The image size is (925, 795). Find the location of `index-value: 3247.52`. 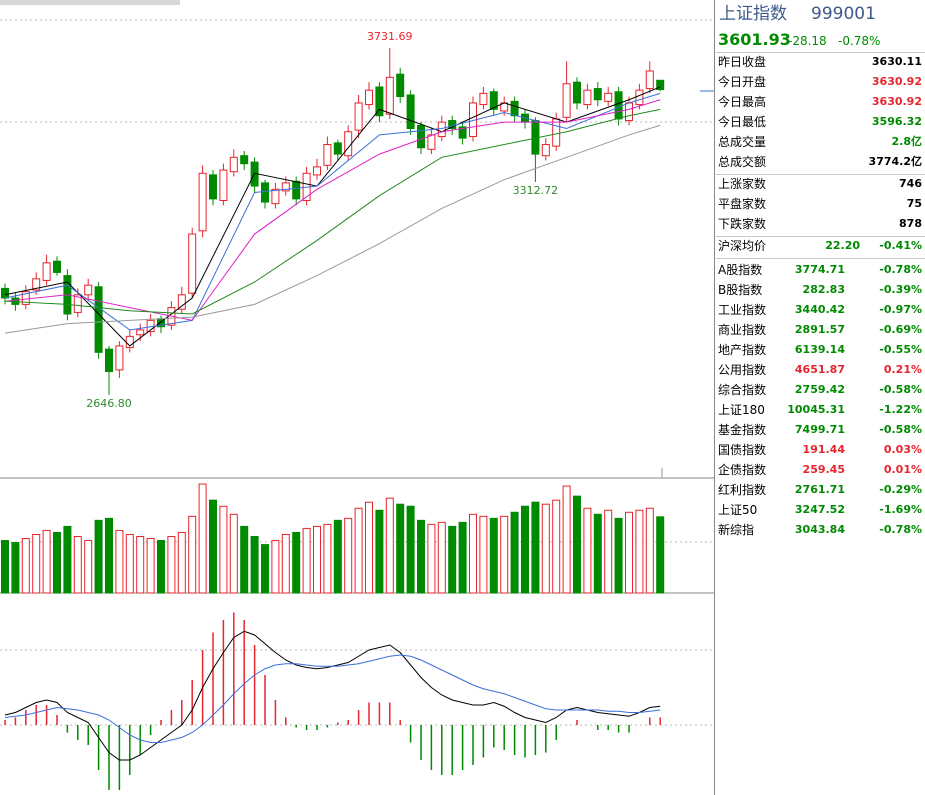

index-value: 3247.52 is located at coordinates (819, 509).